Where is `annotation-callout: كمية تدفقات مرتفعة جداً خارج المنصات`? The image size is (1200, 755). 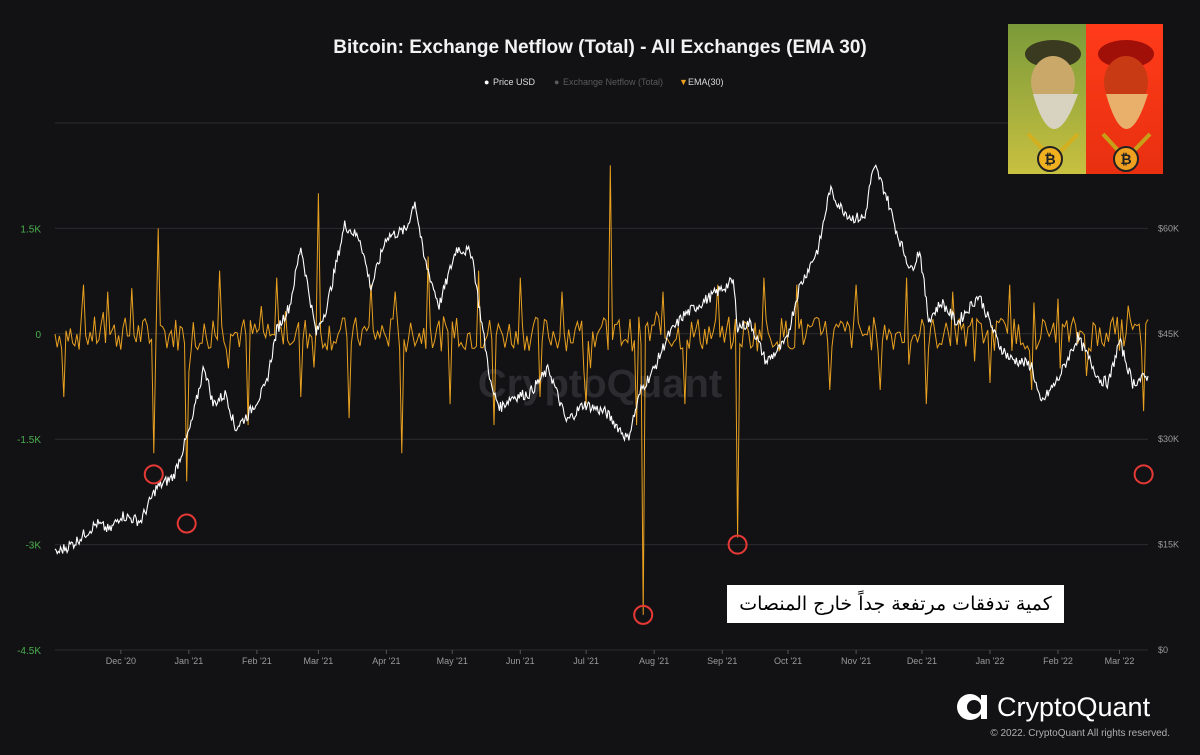 annotation-callout: كمية تدفقات مرتفعة جداً خارج المنصات is located at coordinates (895, 604).